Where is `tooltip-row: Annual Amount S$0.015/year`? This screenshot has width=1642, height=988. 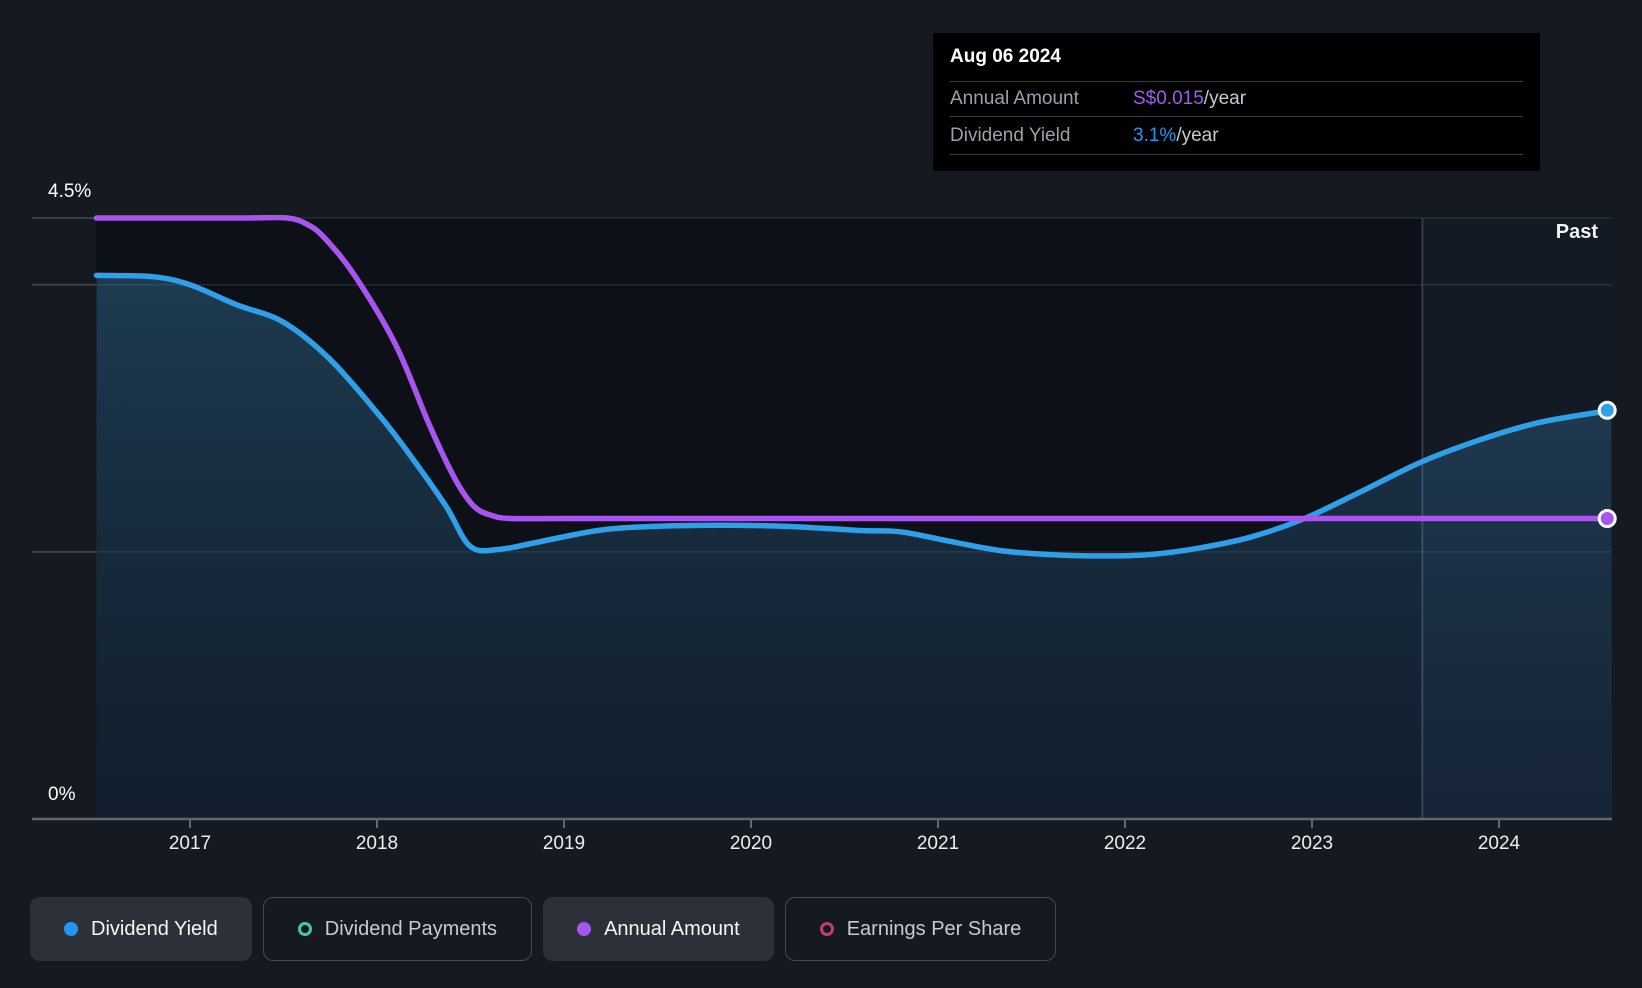 tooltip-row: Annual Amount S$0.015/year is located at coordinates (1236, 99).